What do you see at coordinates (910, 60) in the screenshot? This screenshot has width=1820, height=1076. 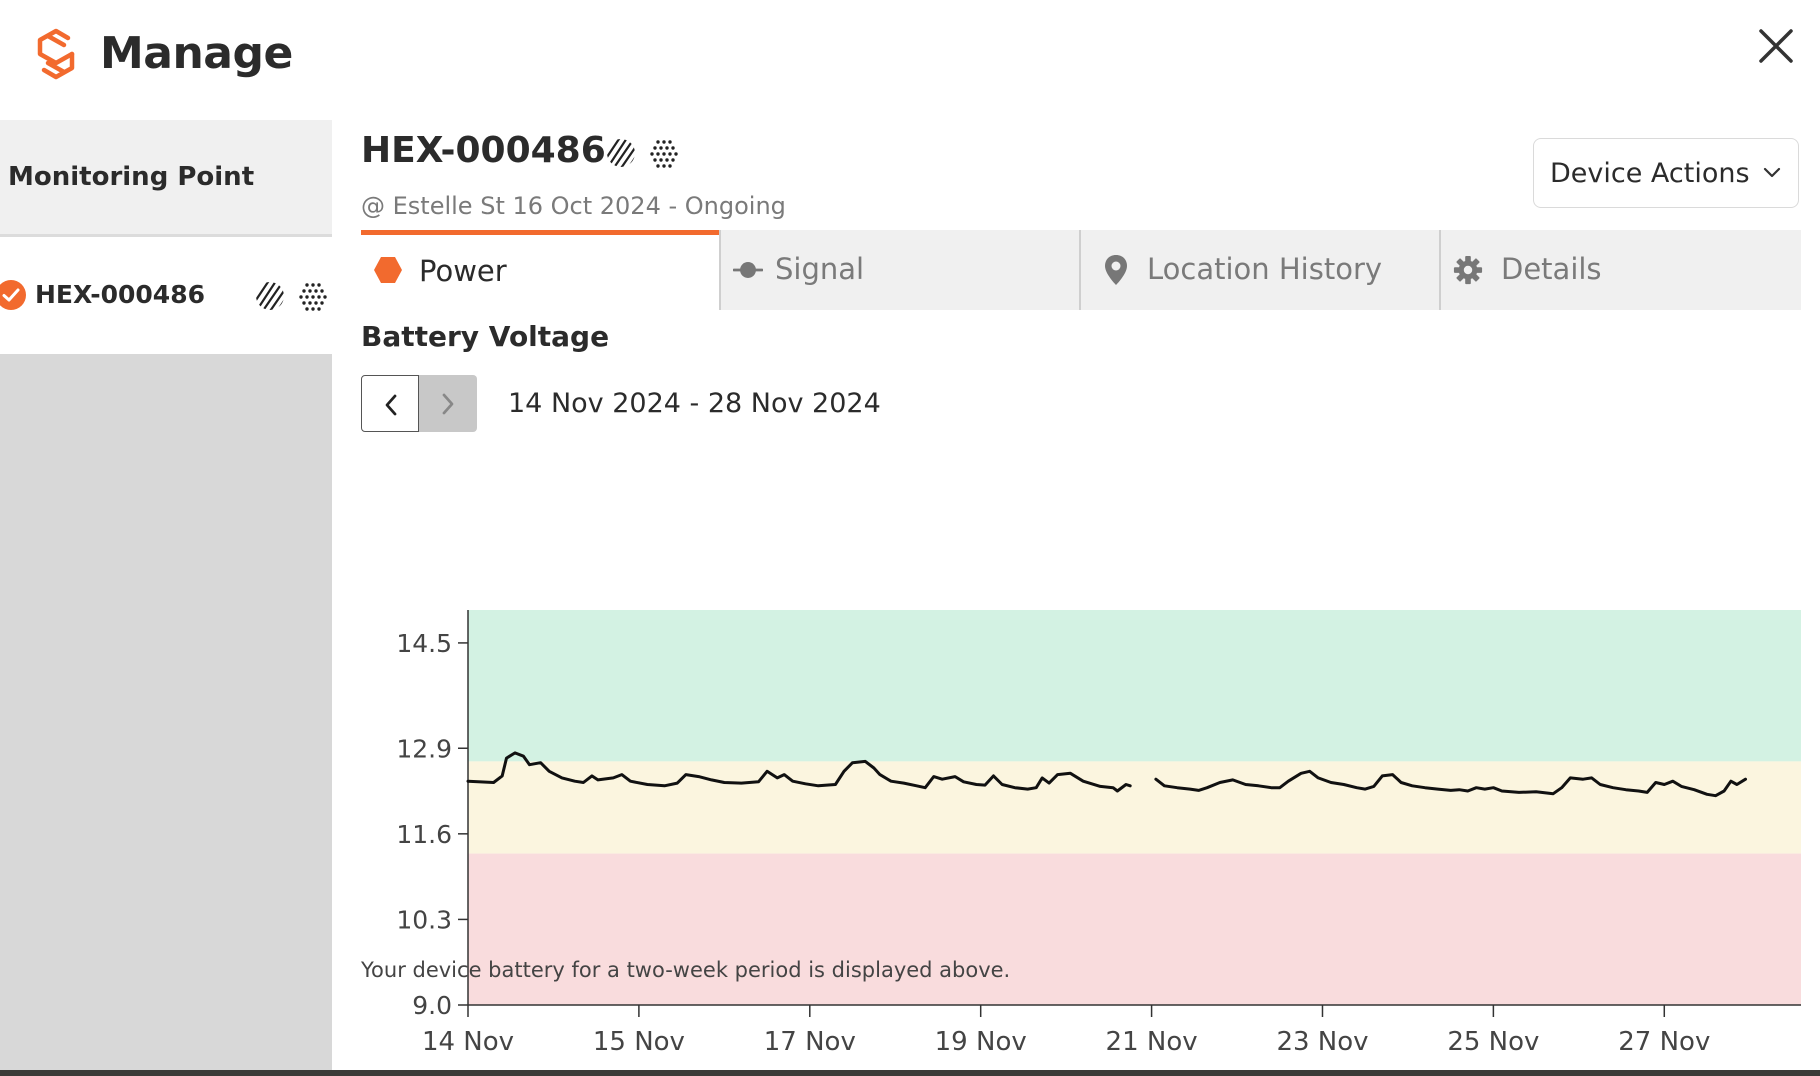 I see `app-header: Manage` at bounding box center [910, 60].